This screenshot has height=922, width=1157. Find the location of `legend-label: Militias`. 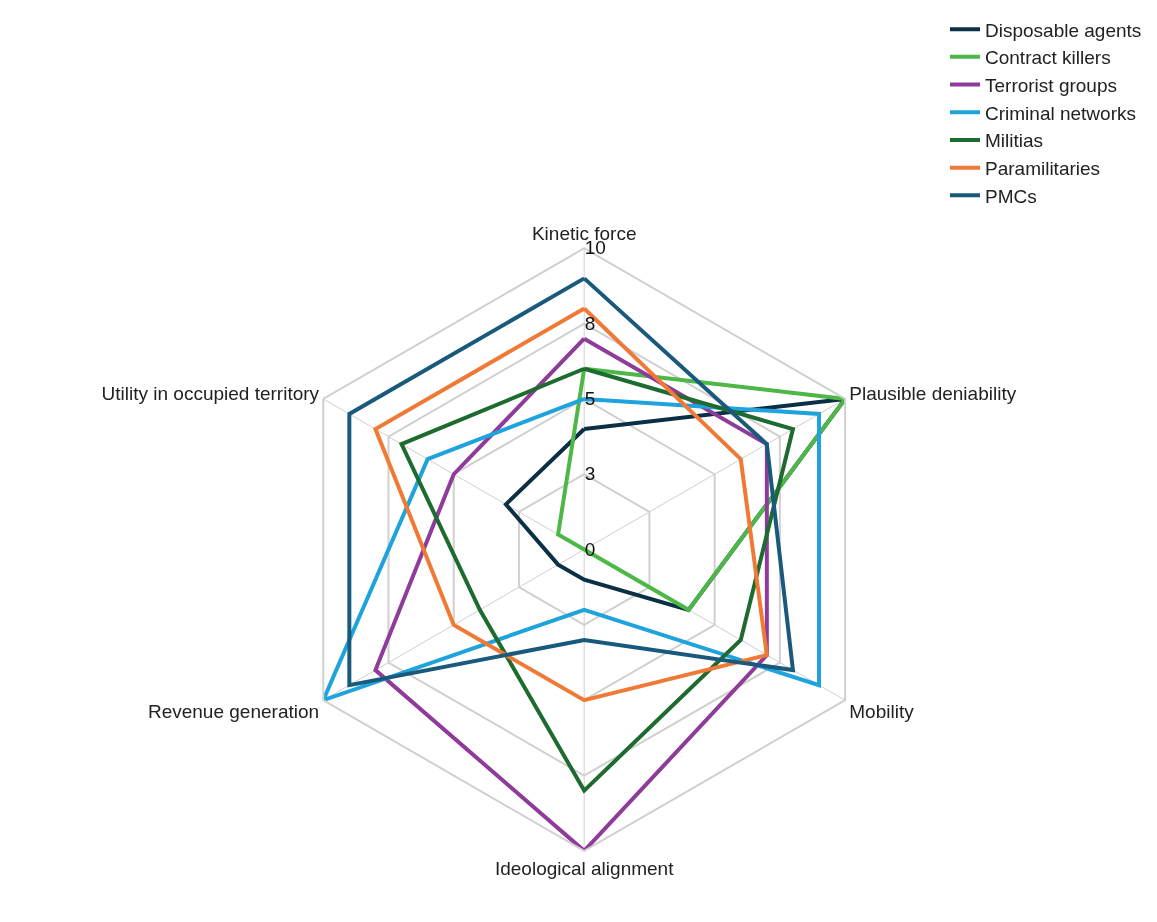

legend-label: Militias is located at coordinates (1014, 141).